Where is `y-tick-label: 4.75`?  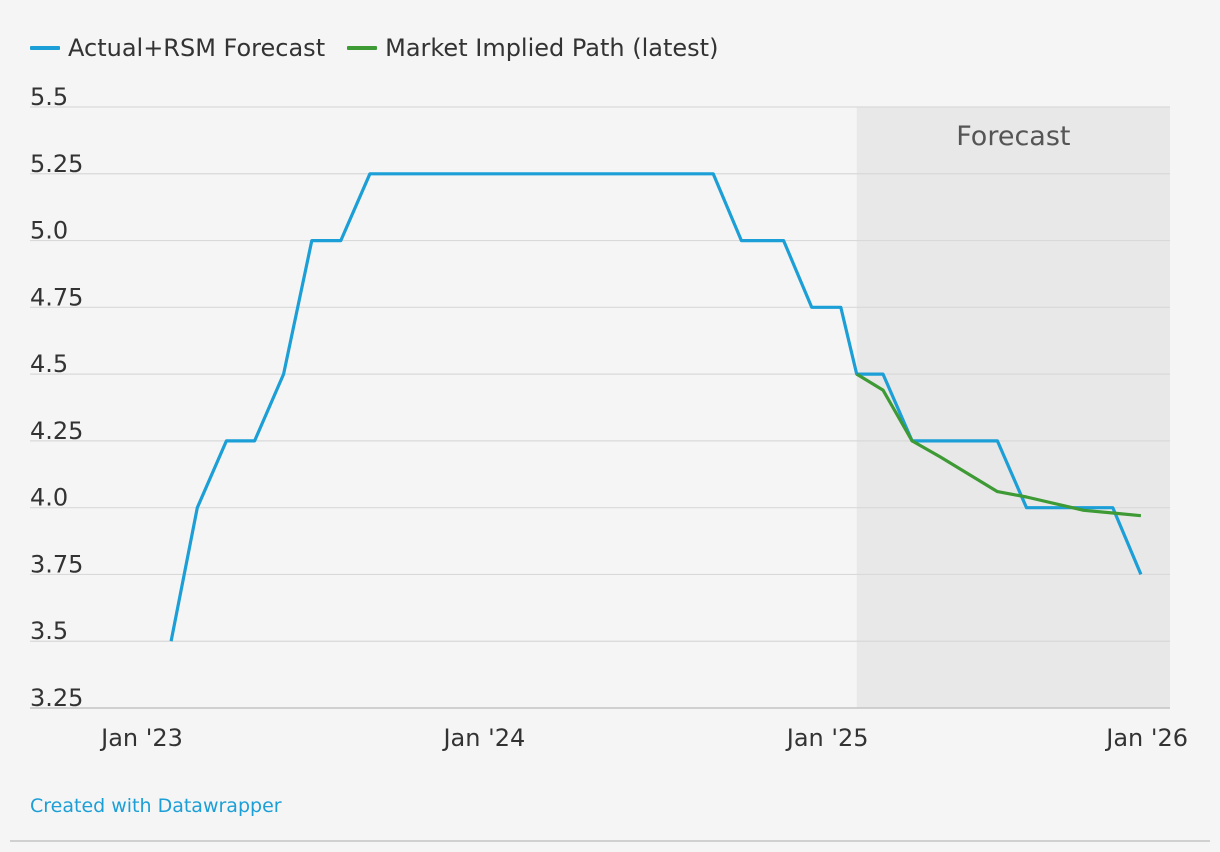 y-tick-label: 4.75 is located at coordinates (56, 297).